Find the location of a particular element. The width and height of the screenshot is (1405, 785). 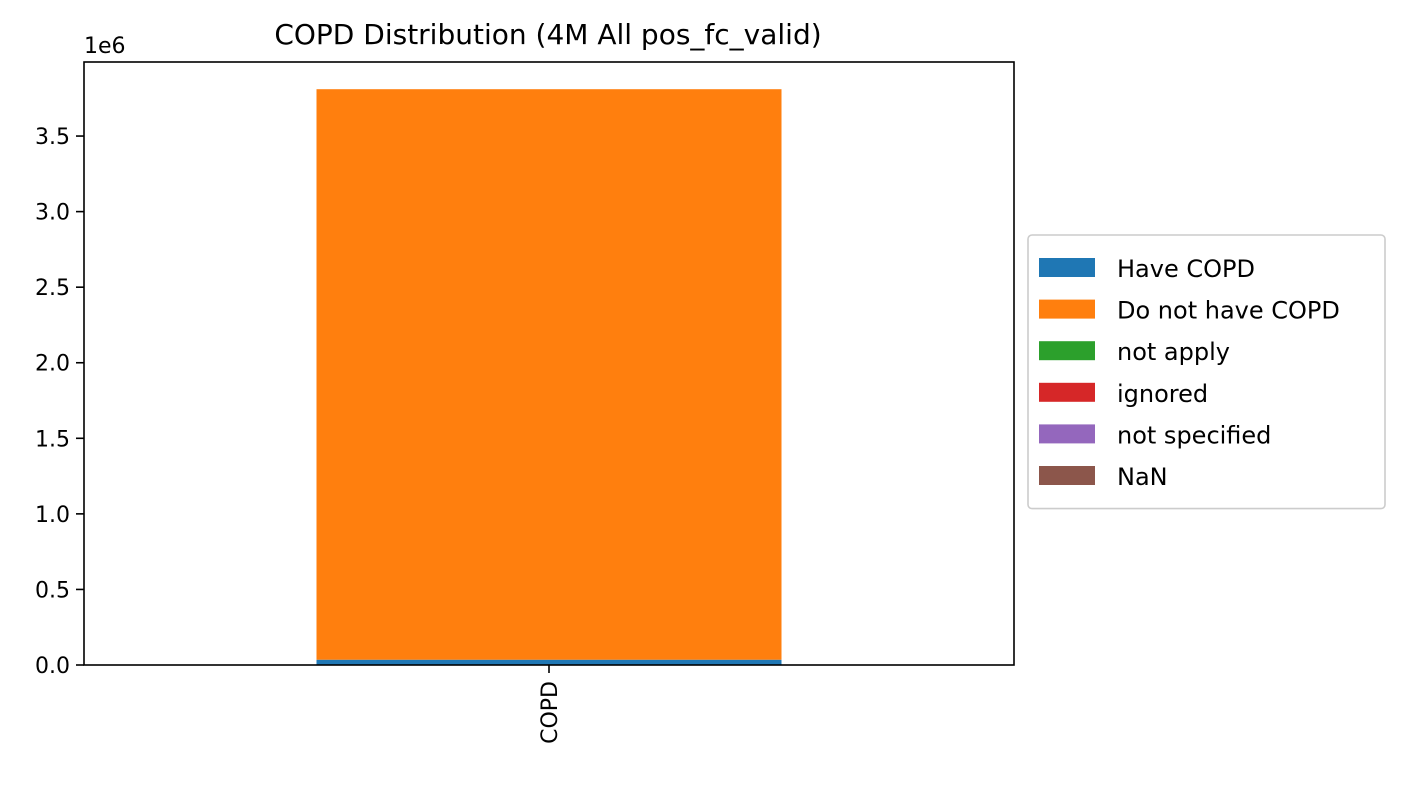

legend-label: Have COPD is located at coordinates (1186, 269).